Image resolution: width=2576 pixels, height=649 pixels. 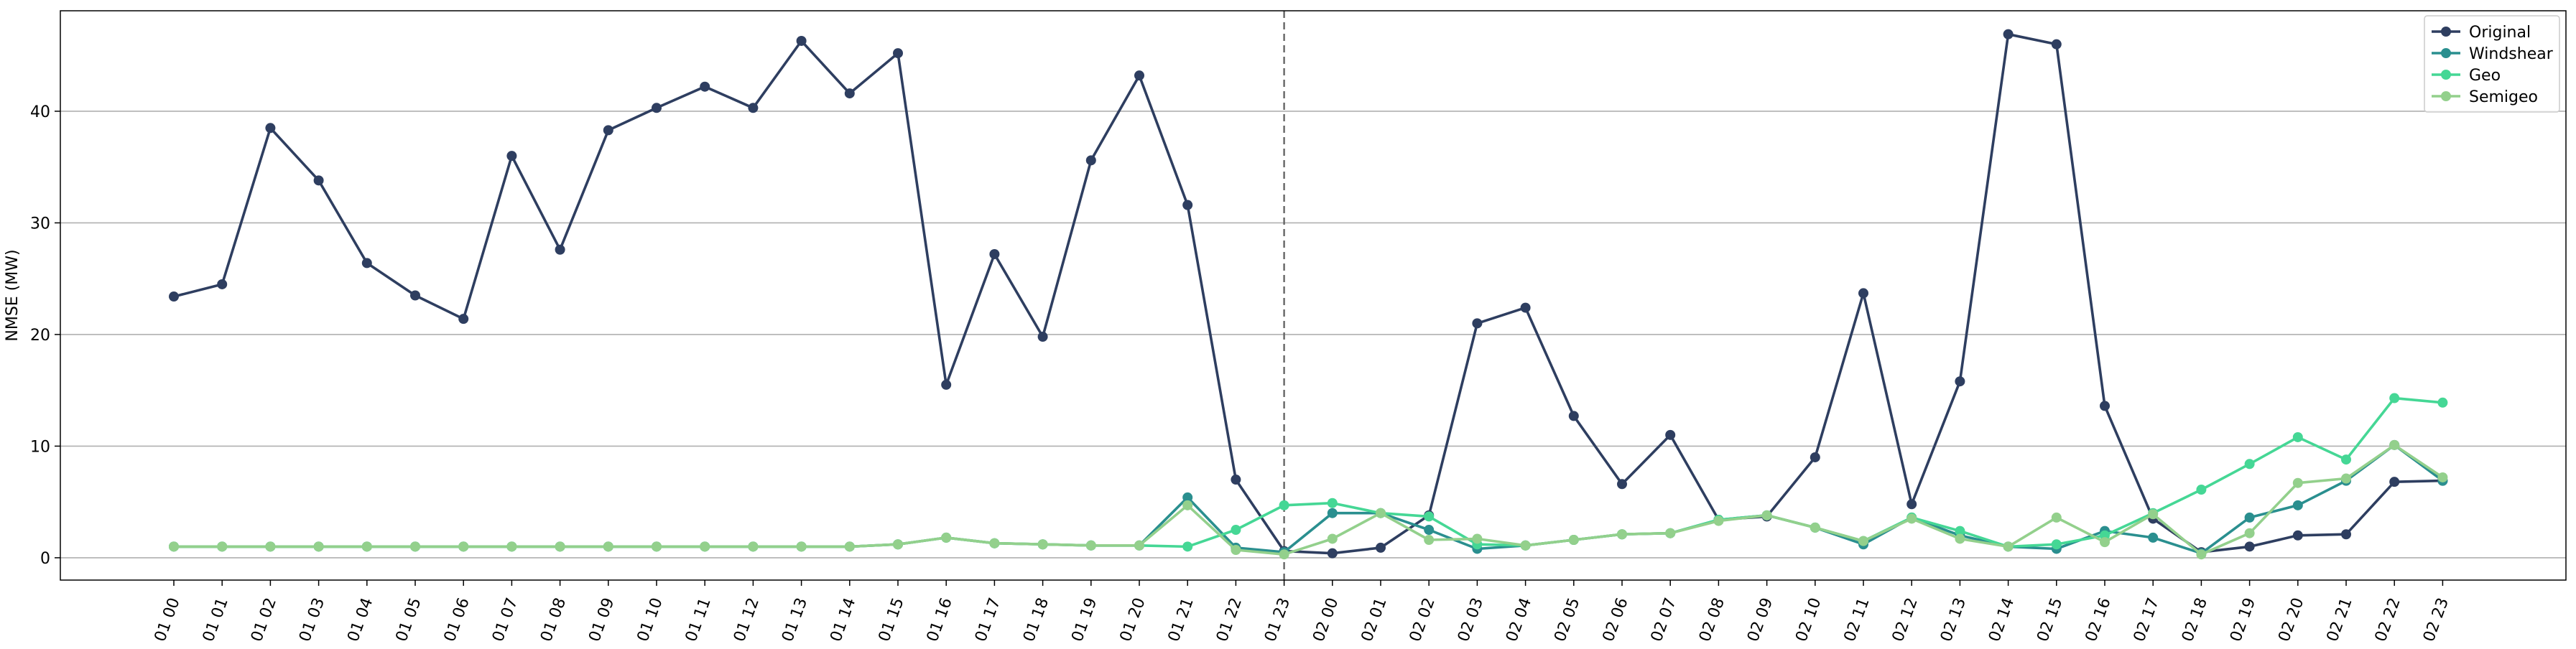 What do you see at coordinates (312, 620) in the screenshot?
I see `x-tick-label: 01 03` at bounding box center [312, 620].